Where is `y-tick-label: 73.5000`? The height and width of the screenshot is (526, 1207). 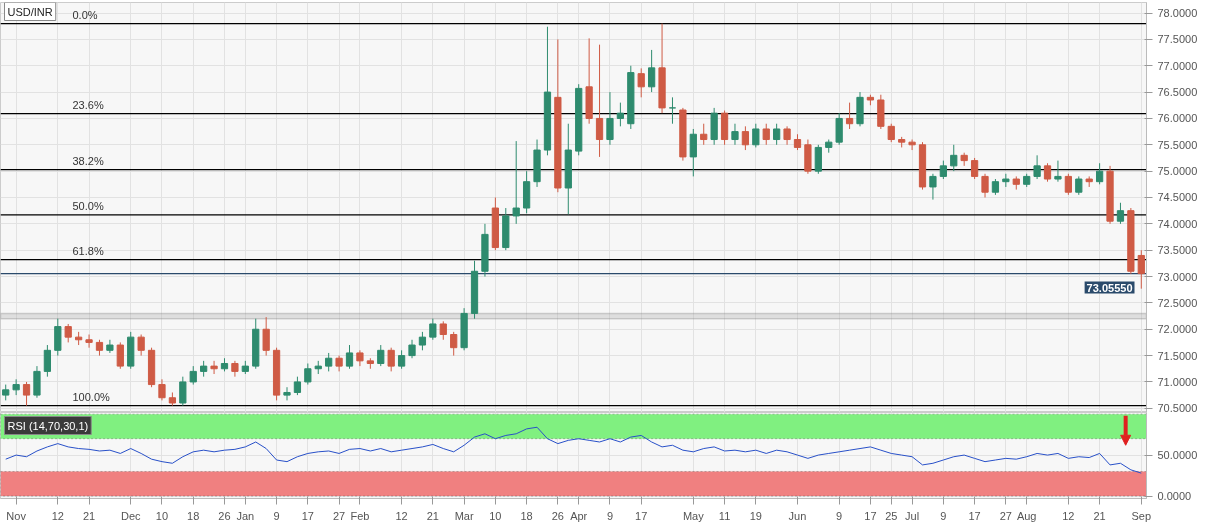
y-tick-label: 73.5000 is located at coordinates (1177, 250).